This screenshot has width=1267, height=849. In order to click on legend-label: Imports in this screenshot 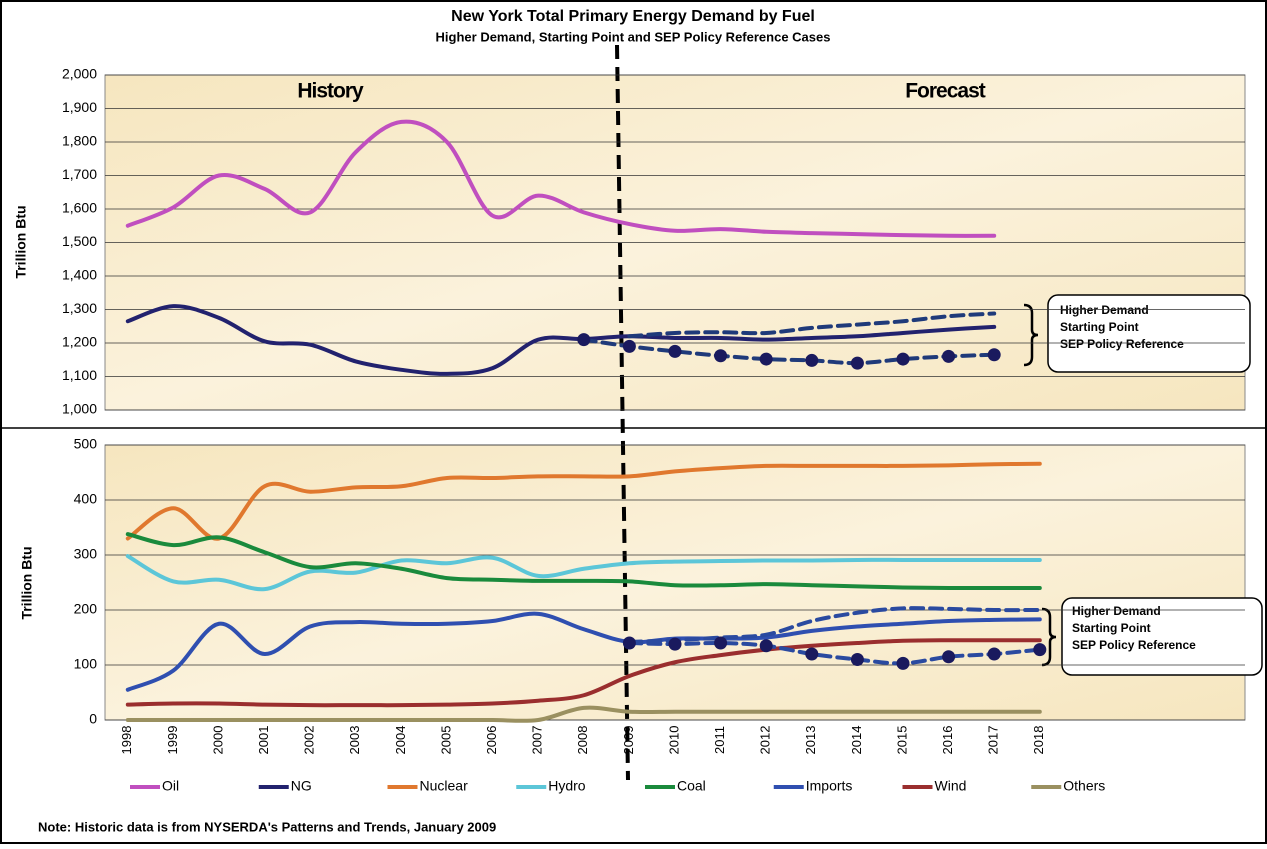, I will do `click(829, 786)`.